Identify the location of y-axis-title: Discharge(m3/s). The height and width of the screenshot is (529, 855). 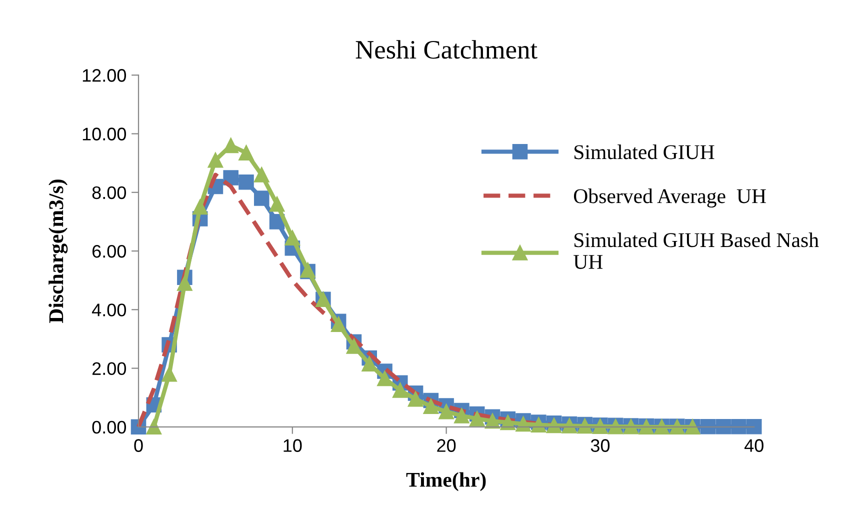
(58, 251).